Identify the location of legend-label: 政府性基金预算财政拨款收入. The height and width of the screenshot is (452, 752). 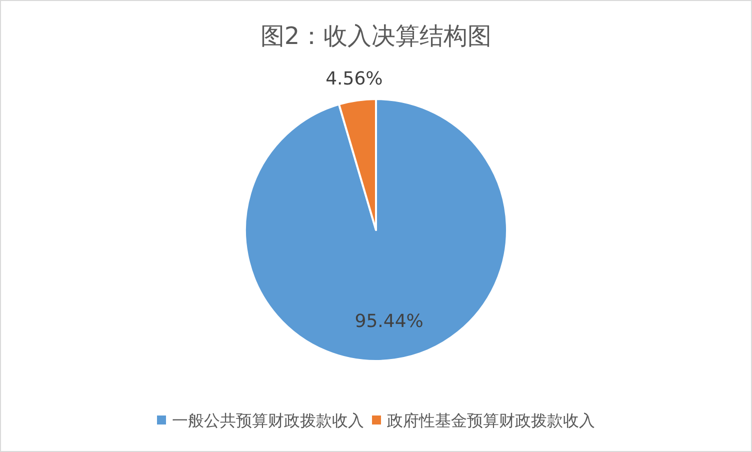
(491, 420).